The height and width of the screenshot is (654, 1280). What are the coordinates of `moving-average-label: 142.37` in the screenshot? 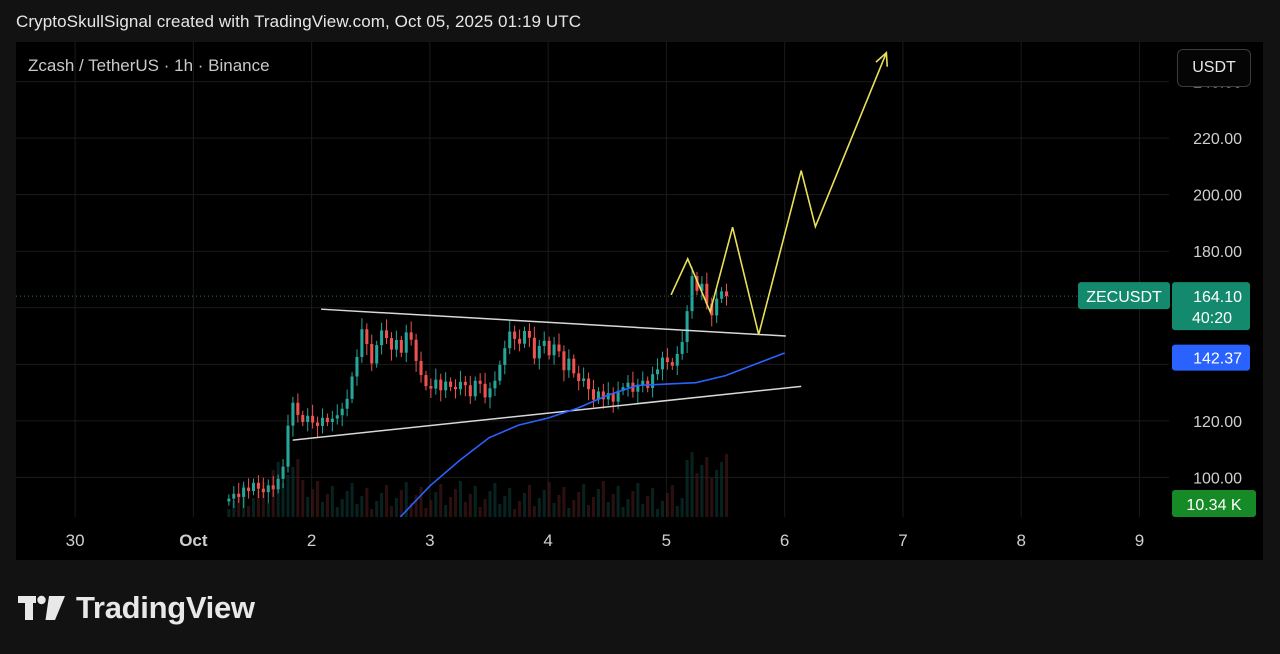 It's located at (1217, 359).